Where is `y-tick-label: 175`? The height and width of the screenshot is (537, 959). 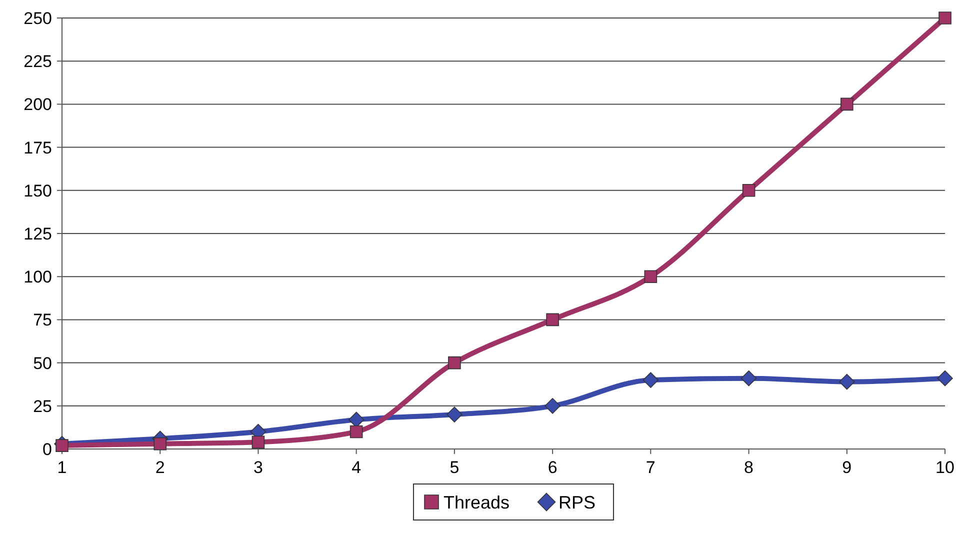 y-tick-label: 175 is located at coordinates (38, 148).